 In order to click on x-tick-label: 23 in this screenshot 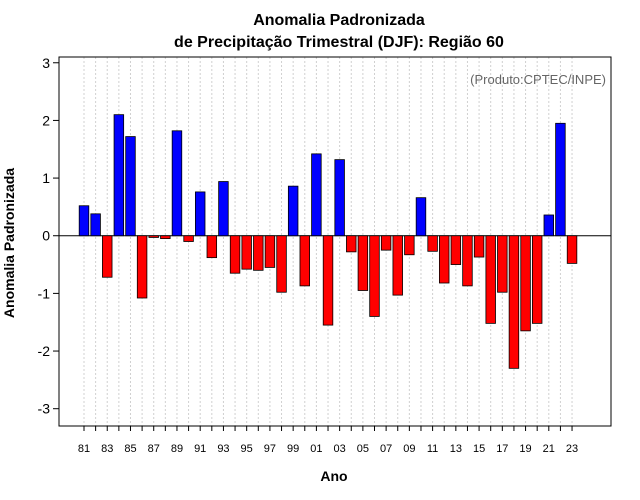, I will do `click(572, 449)`.